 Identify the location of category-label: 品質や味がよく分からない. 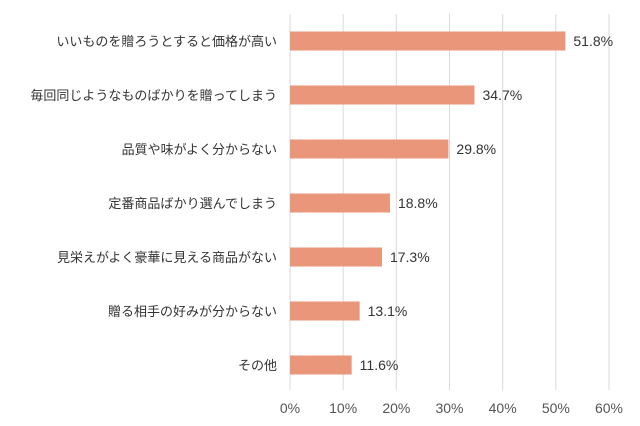
(199, 150).